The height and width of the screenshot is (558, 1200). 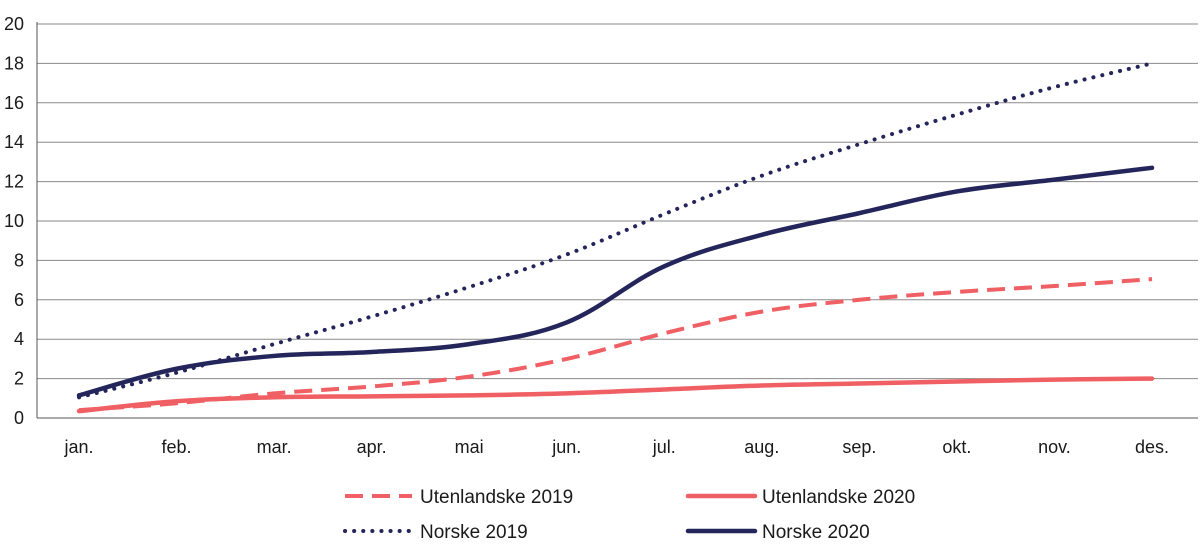 I want to click on x-tick-label-1: feb., so click(x=177, y=447).